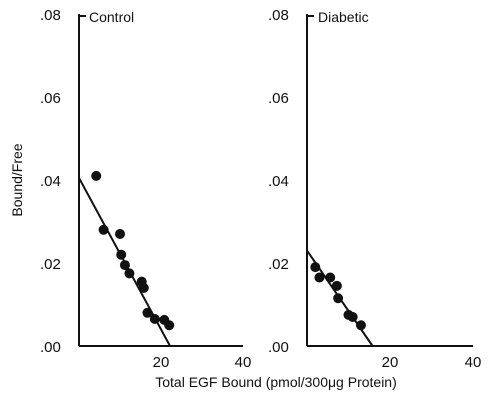  I want to click on y-axis-title: Bound/Free, so click(17, 179).